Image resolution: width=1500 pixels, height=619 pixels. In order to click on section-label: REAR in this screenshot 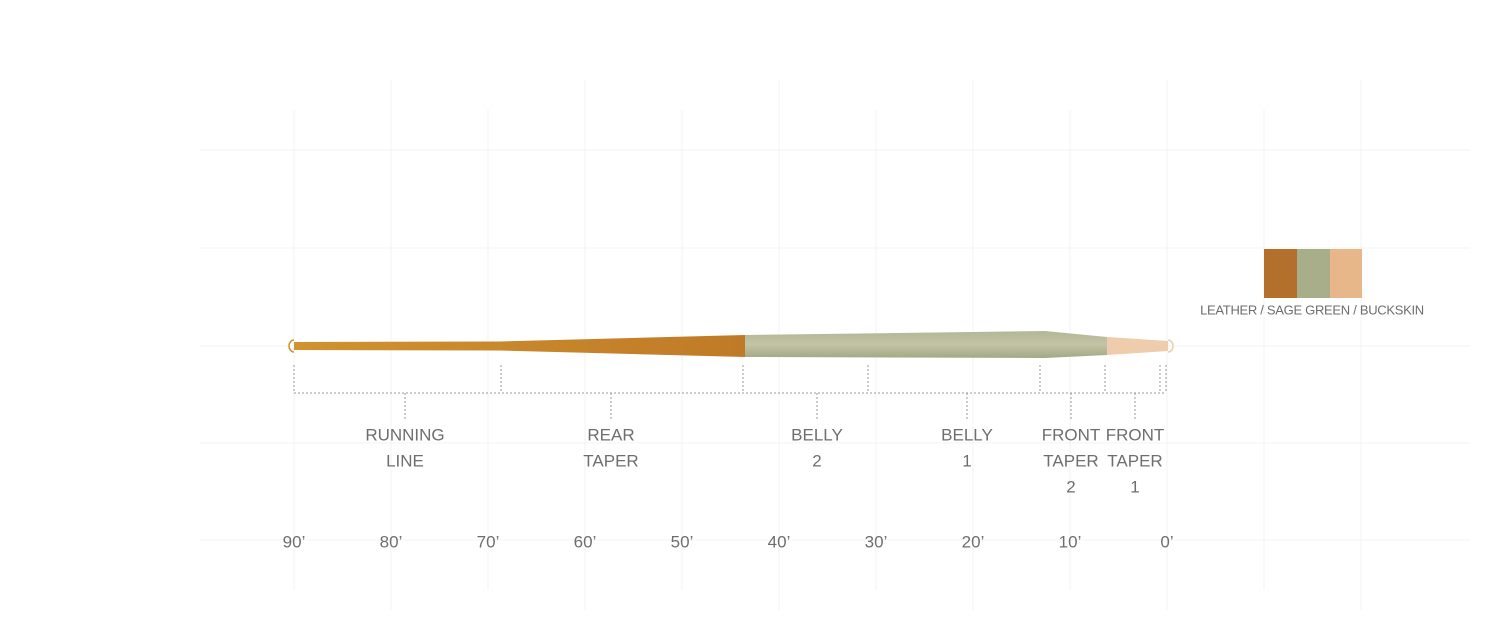, I will do `click(610, 434)`.